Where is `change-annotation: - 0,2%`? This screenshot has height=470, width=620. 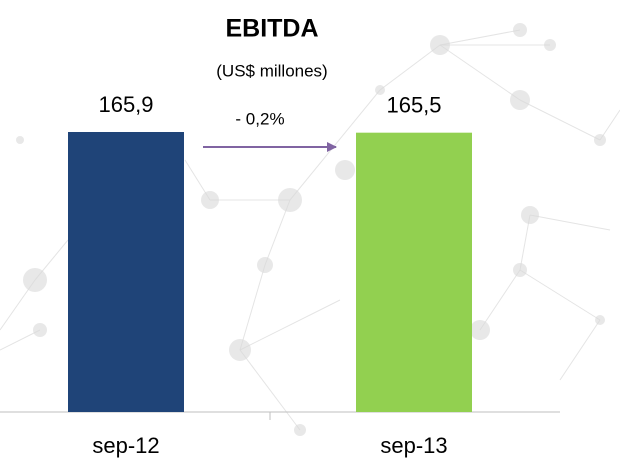
change-annotation: - 0,2% is located at coordinates (259, 118).